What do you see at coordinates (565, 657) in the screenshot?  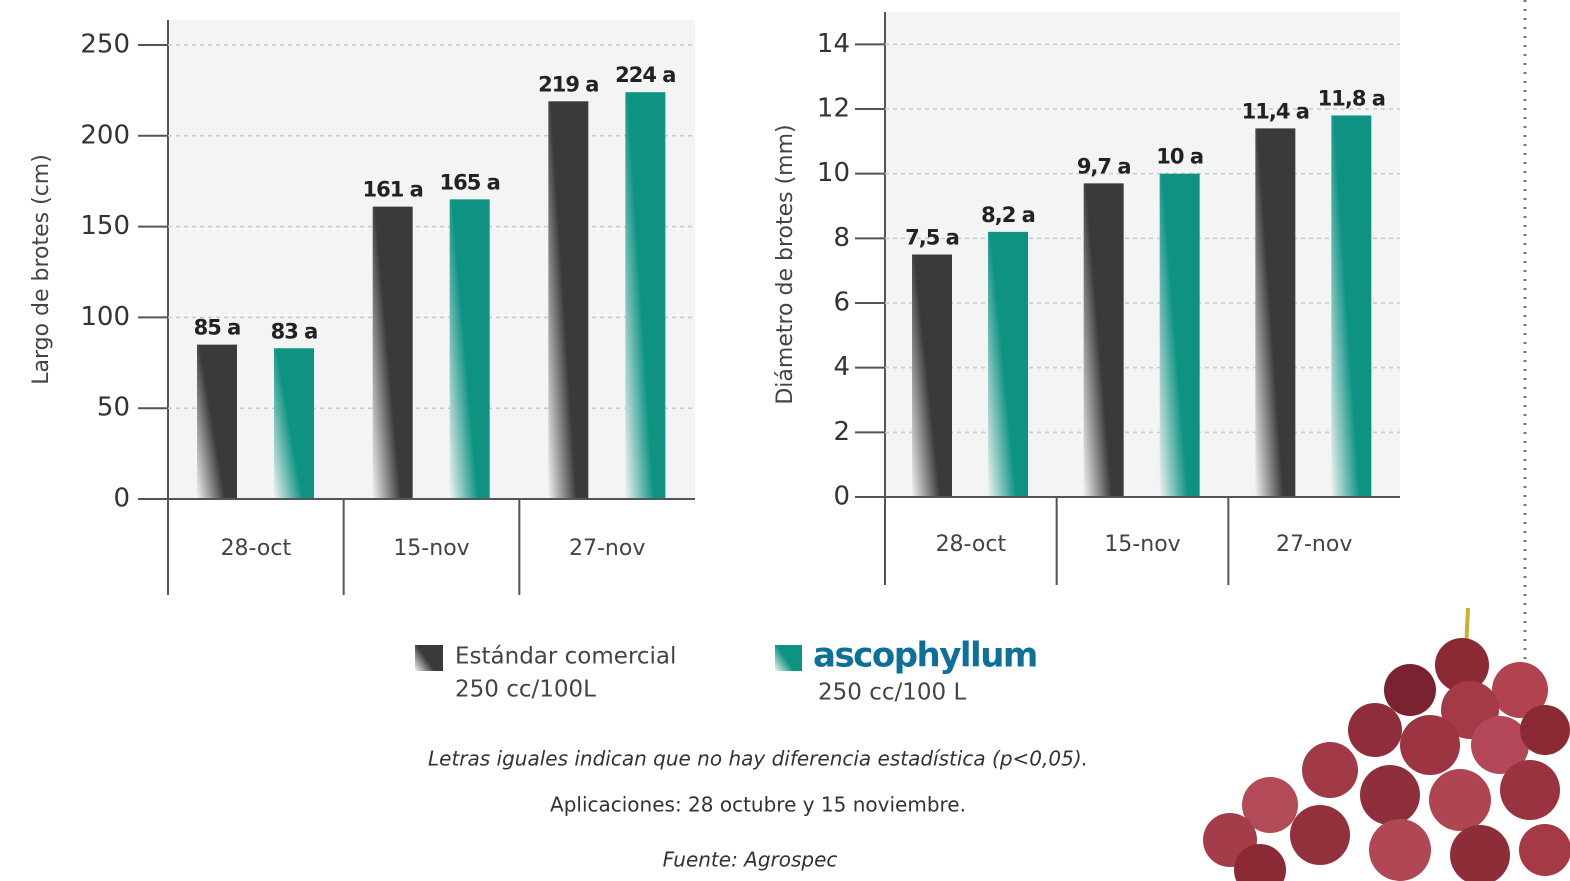 I see `legend-label: Estándar comercial` at bounding box center [565, 657].